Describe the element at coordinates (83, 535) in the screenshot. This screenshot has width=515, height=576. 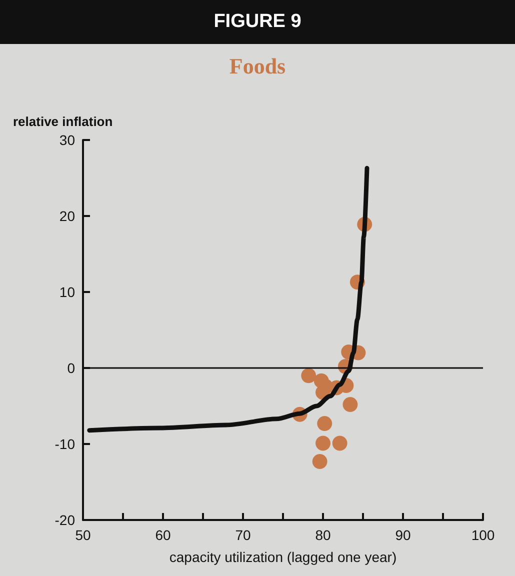
I see `x-tick-label: 50` at that location.